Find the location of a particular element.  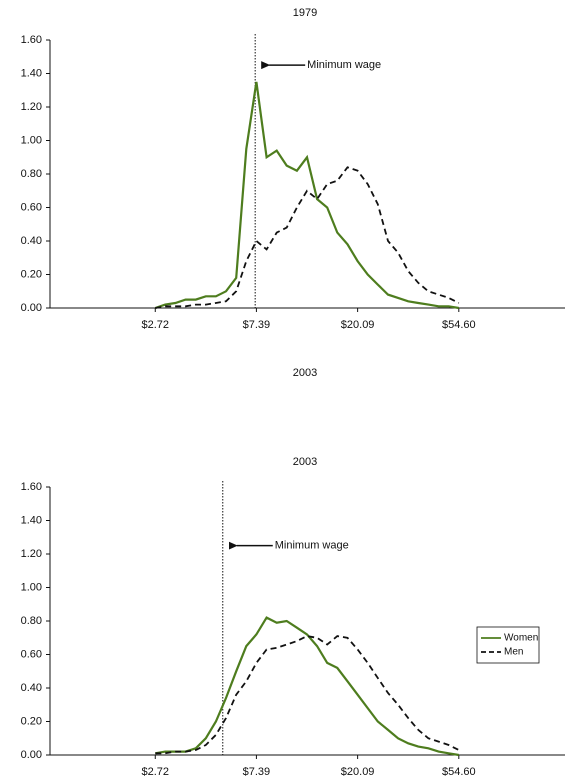

chart-title: 2003 is located at coordinates (305, 462).